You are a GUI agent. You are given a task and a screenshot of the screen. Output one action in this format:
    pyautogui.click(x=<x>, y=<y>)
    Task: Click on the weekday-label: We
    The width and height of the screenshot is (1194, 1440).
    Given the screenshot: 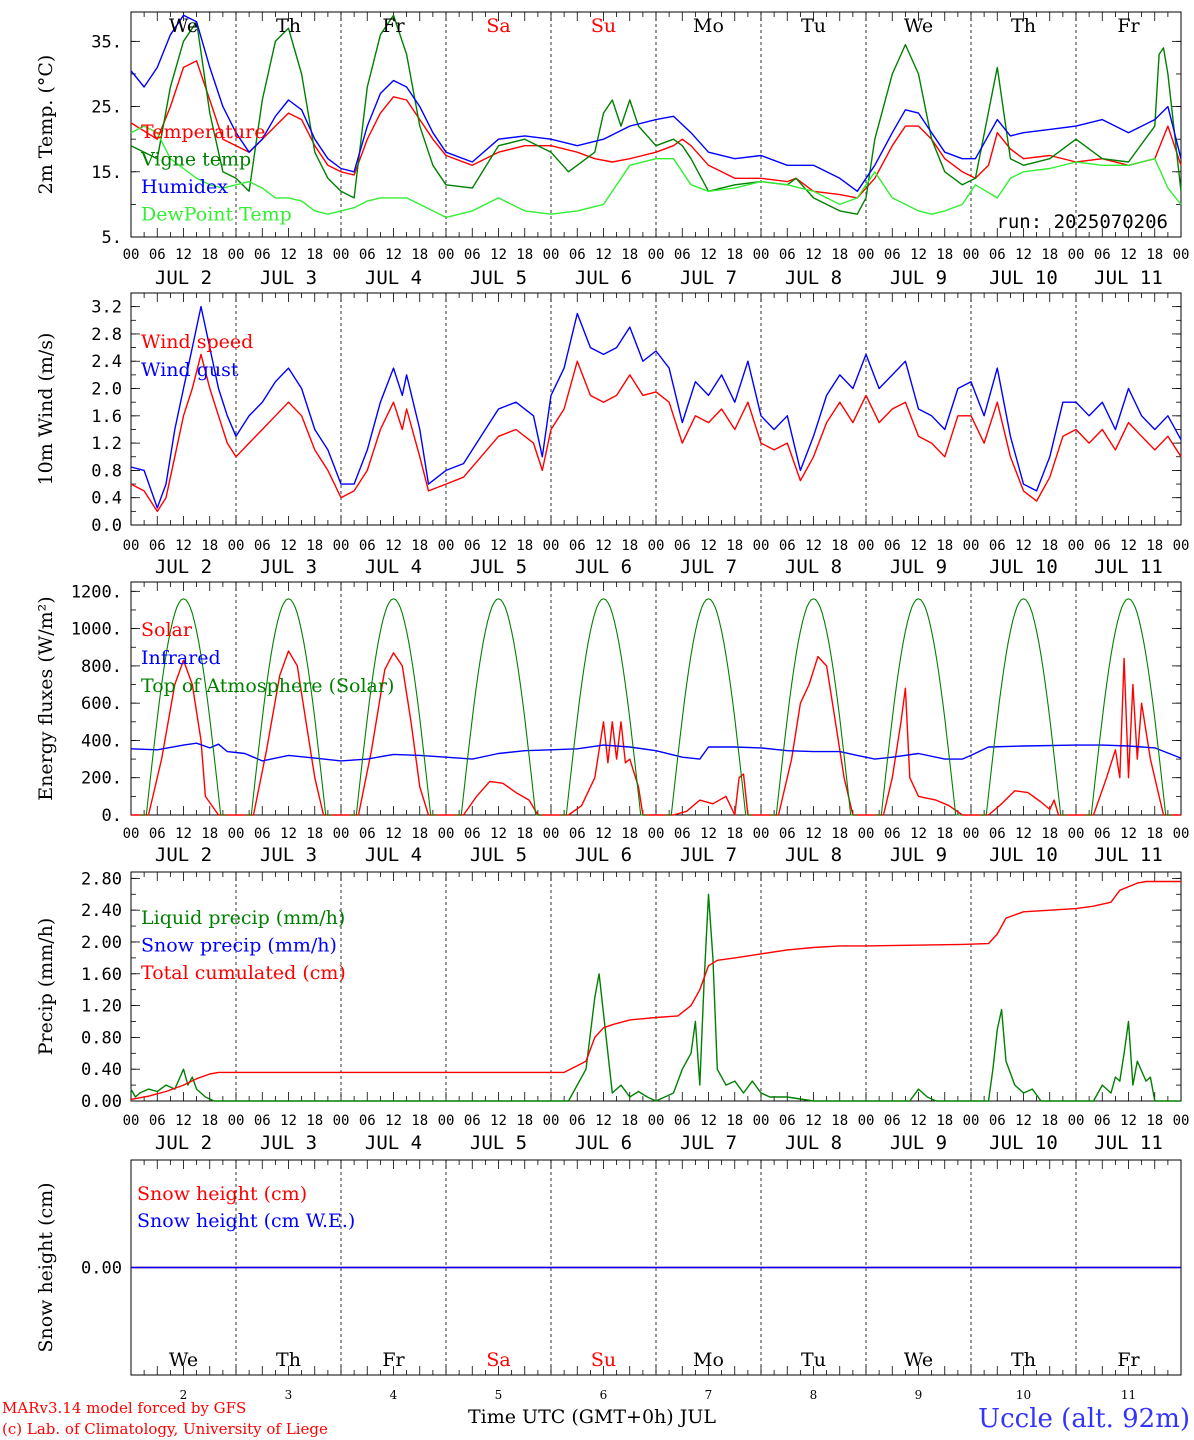 What is the action you would take?
    pyautogui.click(x=918, y=26)
    